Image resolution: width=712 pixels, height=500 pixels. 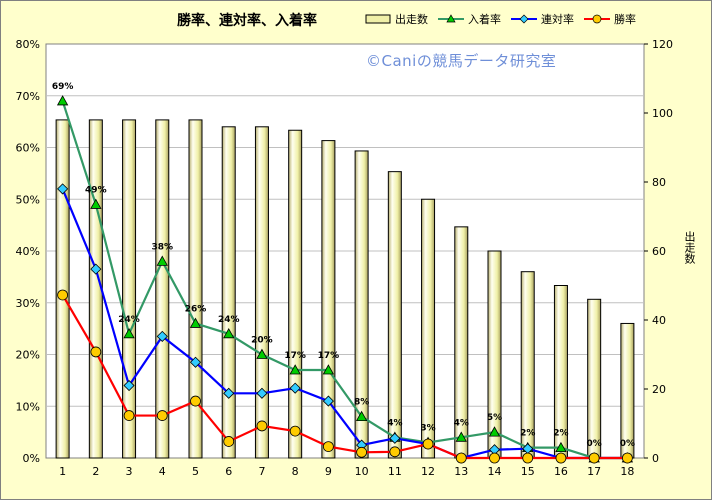 What do you see at coordinates (627, 471) in the screenshot?
I see `x-tick-label: 18` at bounding box center [627, 471].